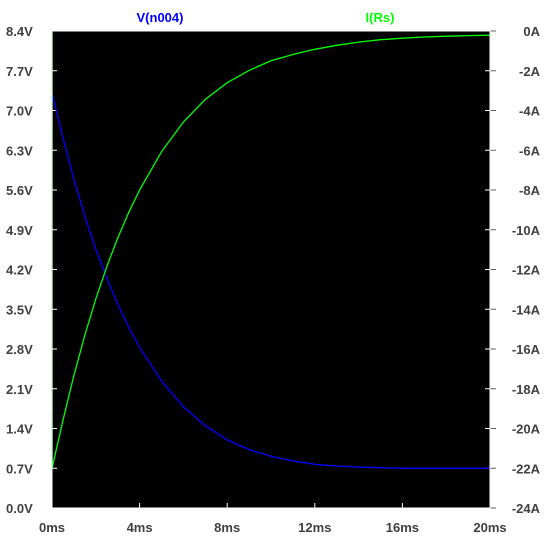 This screenshot has height=549, width=550. Describe the element at coordinates (530, 150) in the screenshot. I see `right-tick-label: -6A` at that location.